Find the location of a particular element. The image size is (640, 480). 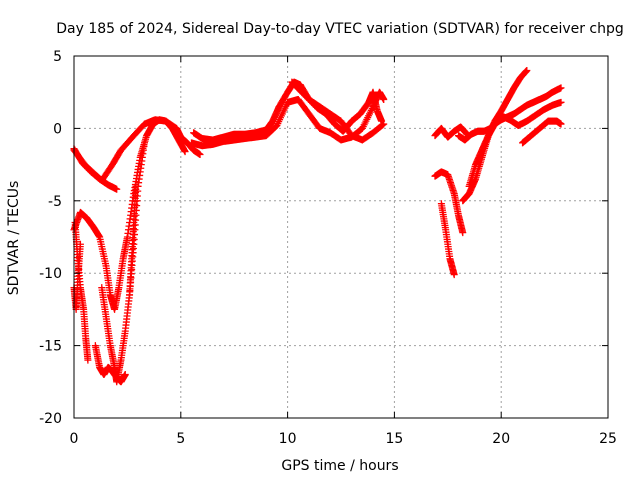

y-tick-label: -20 is located at coordinates (50, 419).